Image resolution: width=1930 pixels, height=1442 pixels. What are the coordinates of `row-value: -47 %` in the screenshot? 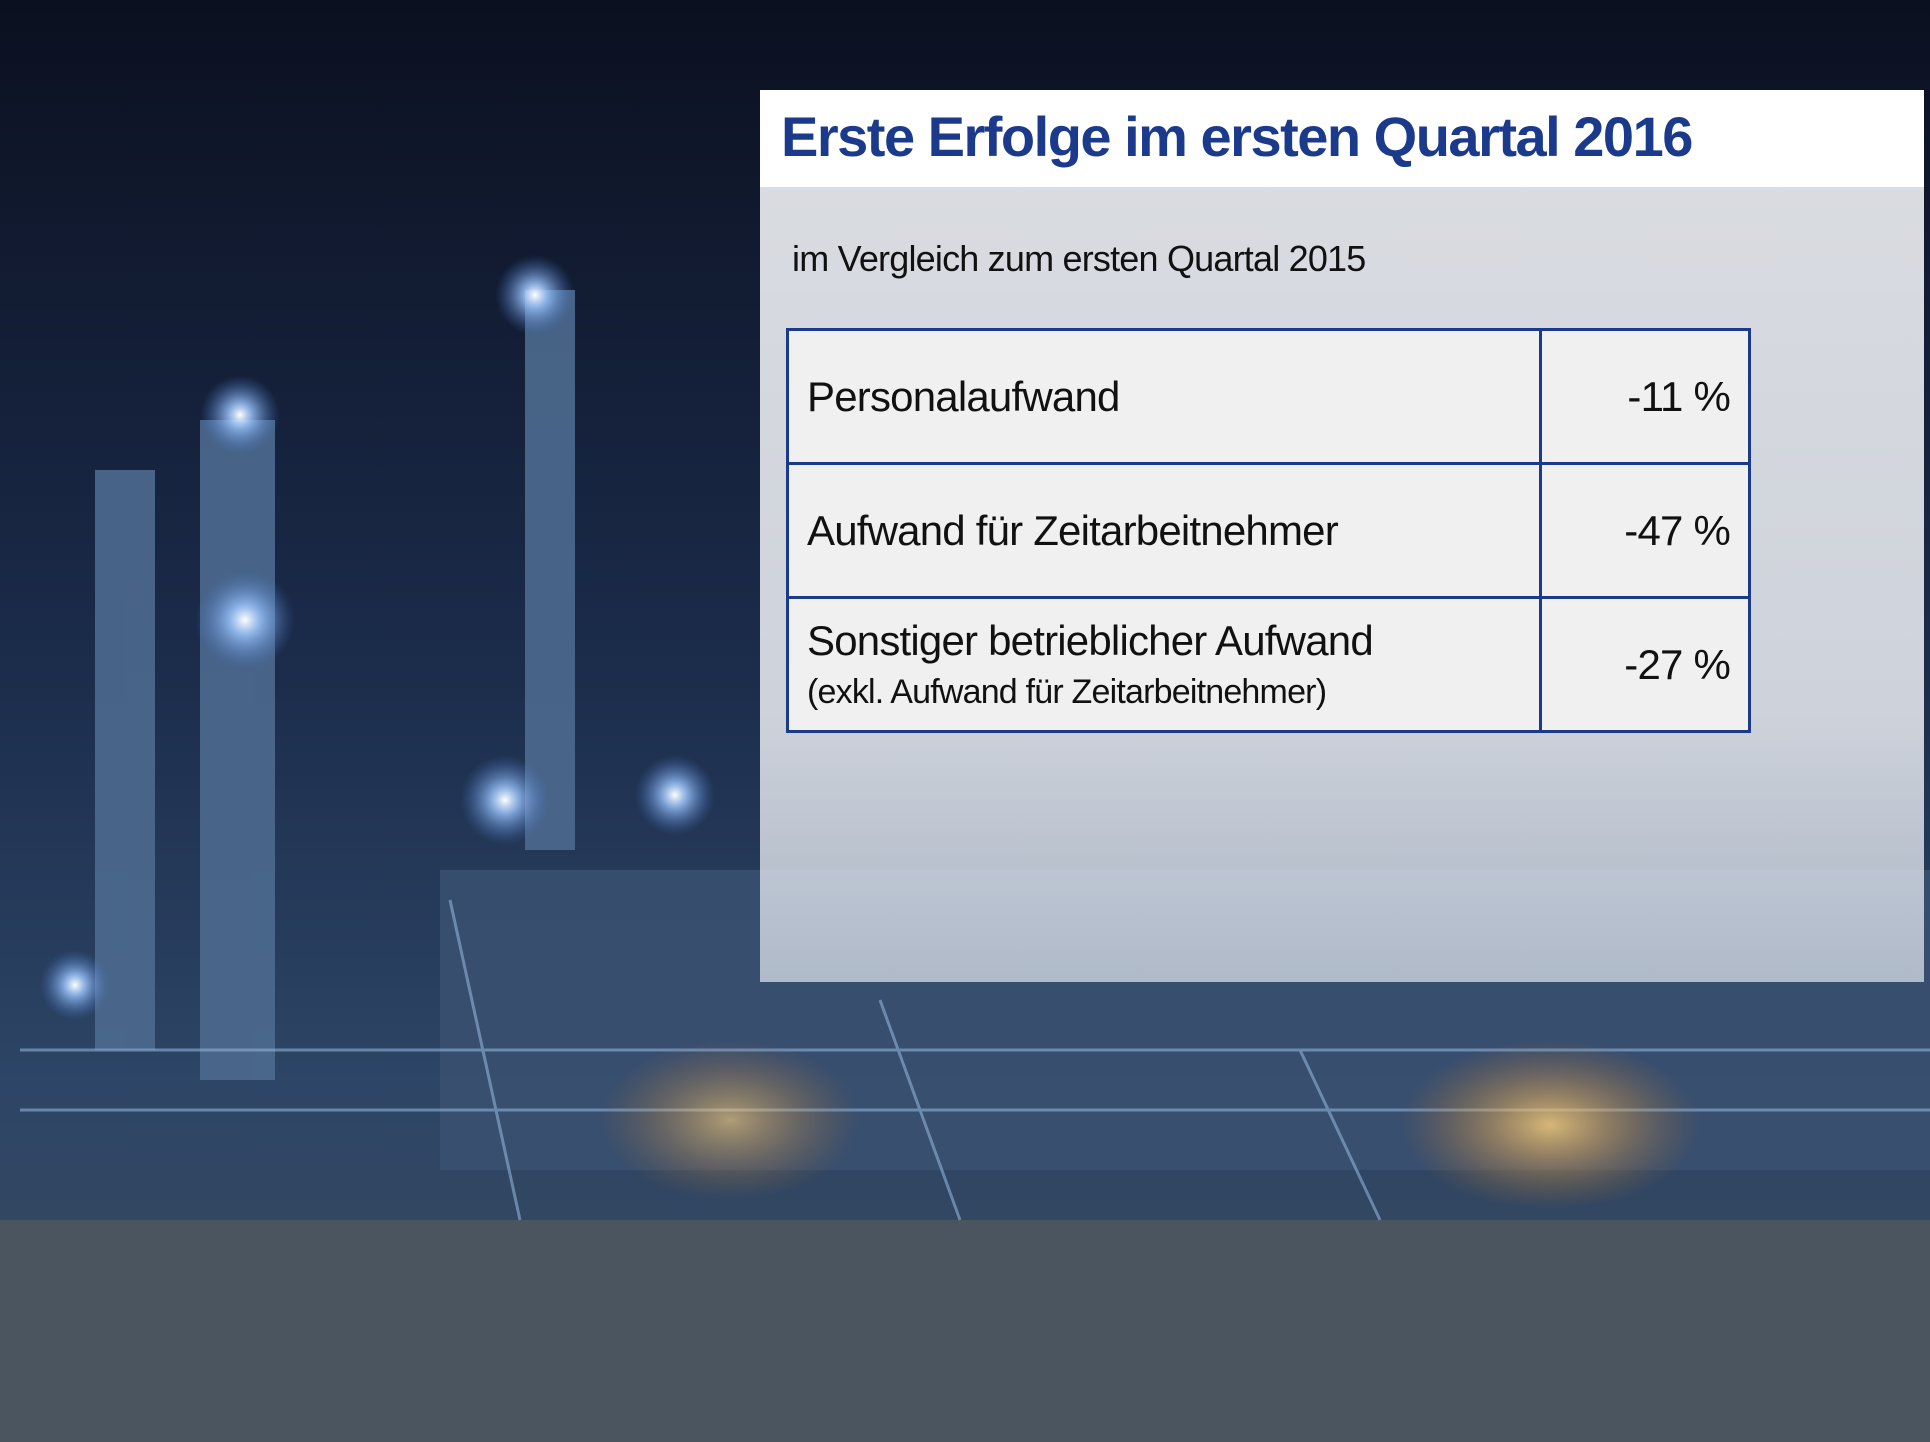 It's located at (1645, 530).